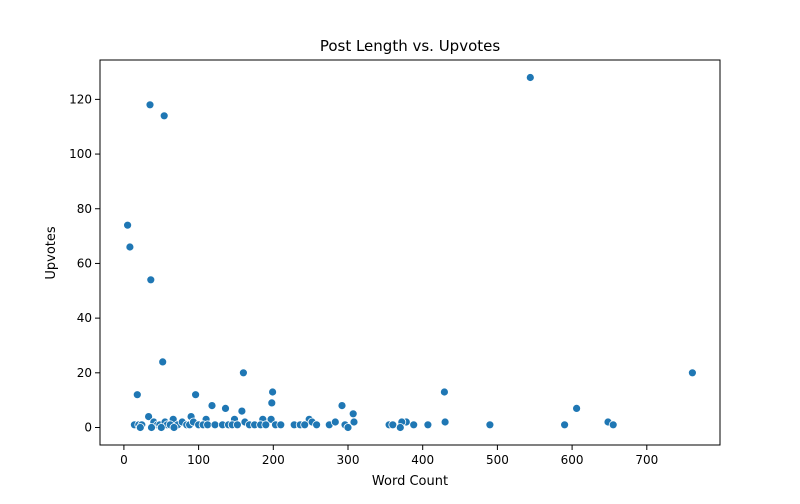 The width and height of the screenshot is (800, 504). I want to click on x-tick-label: 100, so click(198, 460).